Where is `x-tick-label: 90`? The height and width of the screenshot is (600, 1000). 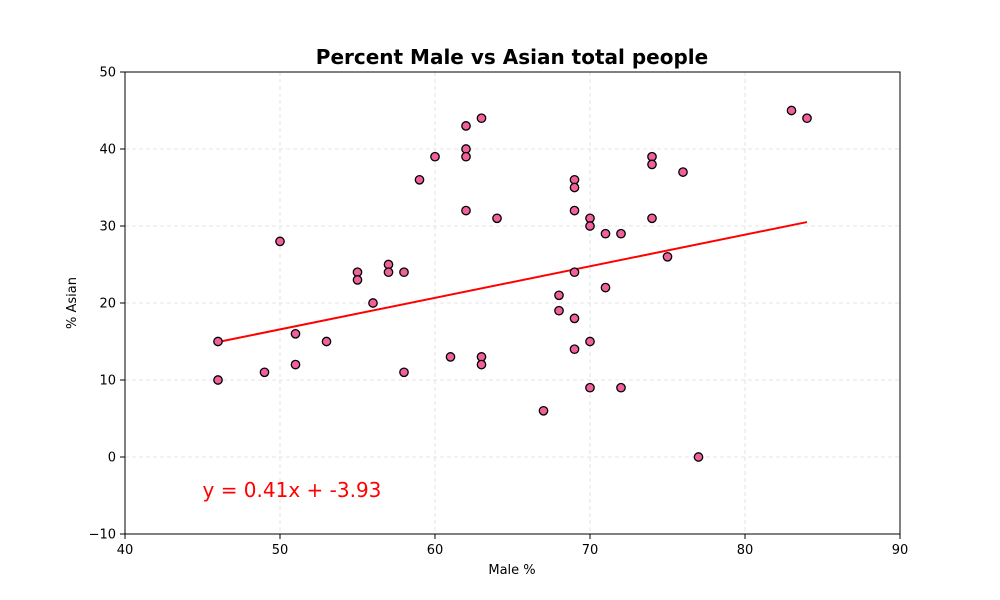
x-tick-label: 90 is located at coordinates (900, 550).